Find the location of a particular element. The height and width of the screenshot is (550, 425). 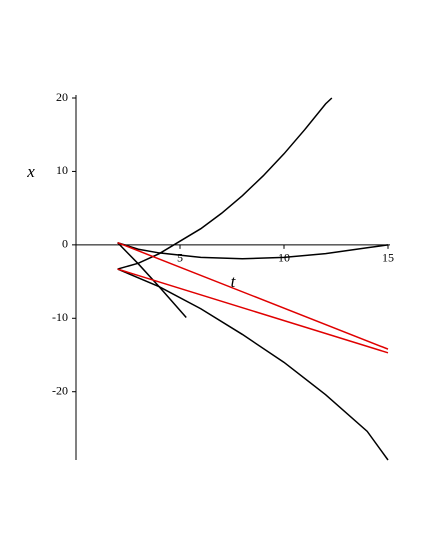

y-tick-label: -10 is located at coordinates (60, 317).